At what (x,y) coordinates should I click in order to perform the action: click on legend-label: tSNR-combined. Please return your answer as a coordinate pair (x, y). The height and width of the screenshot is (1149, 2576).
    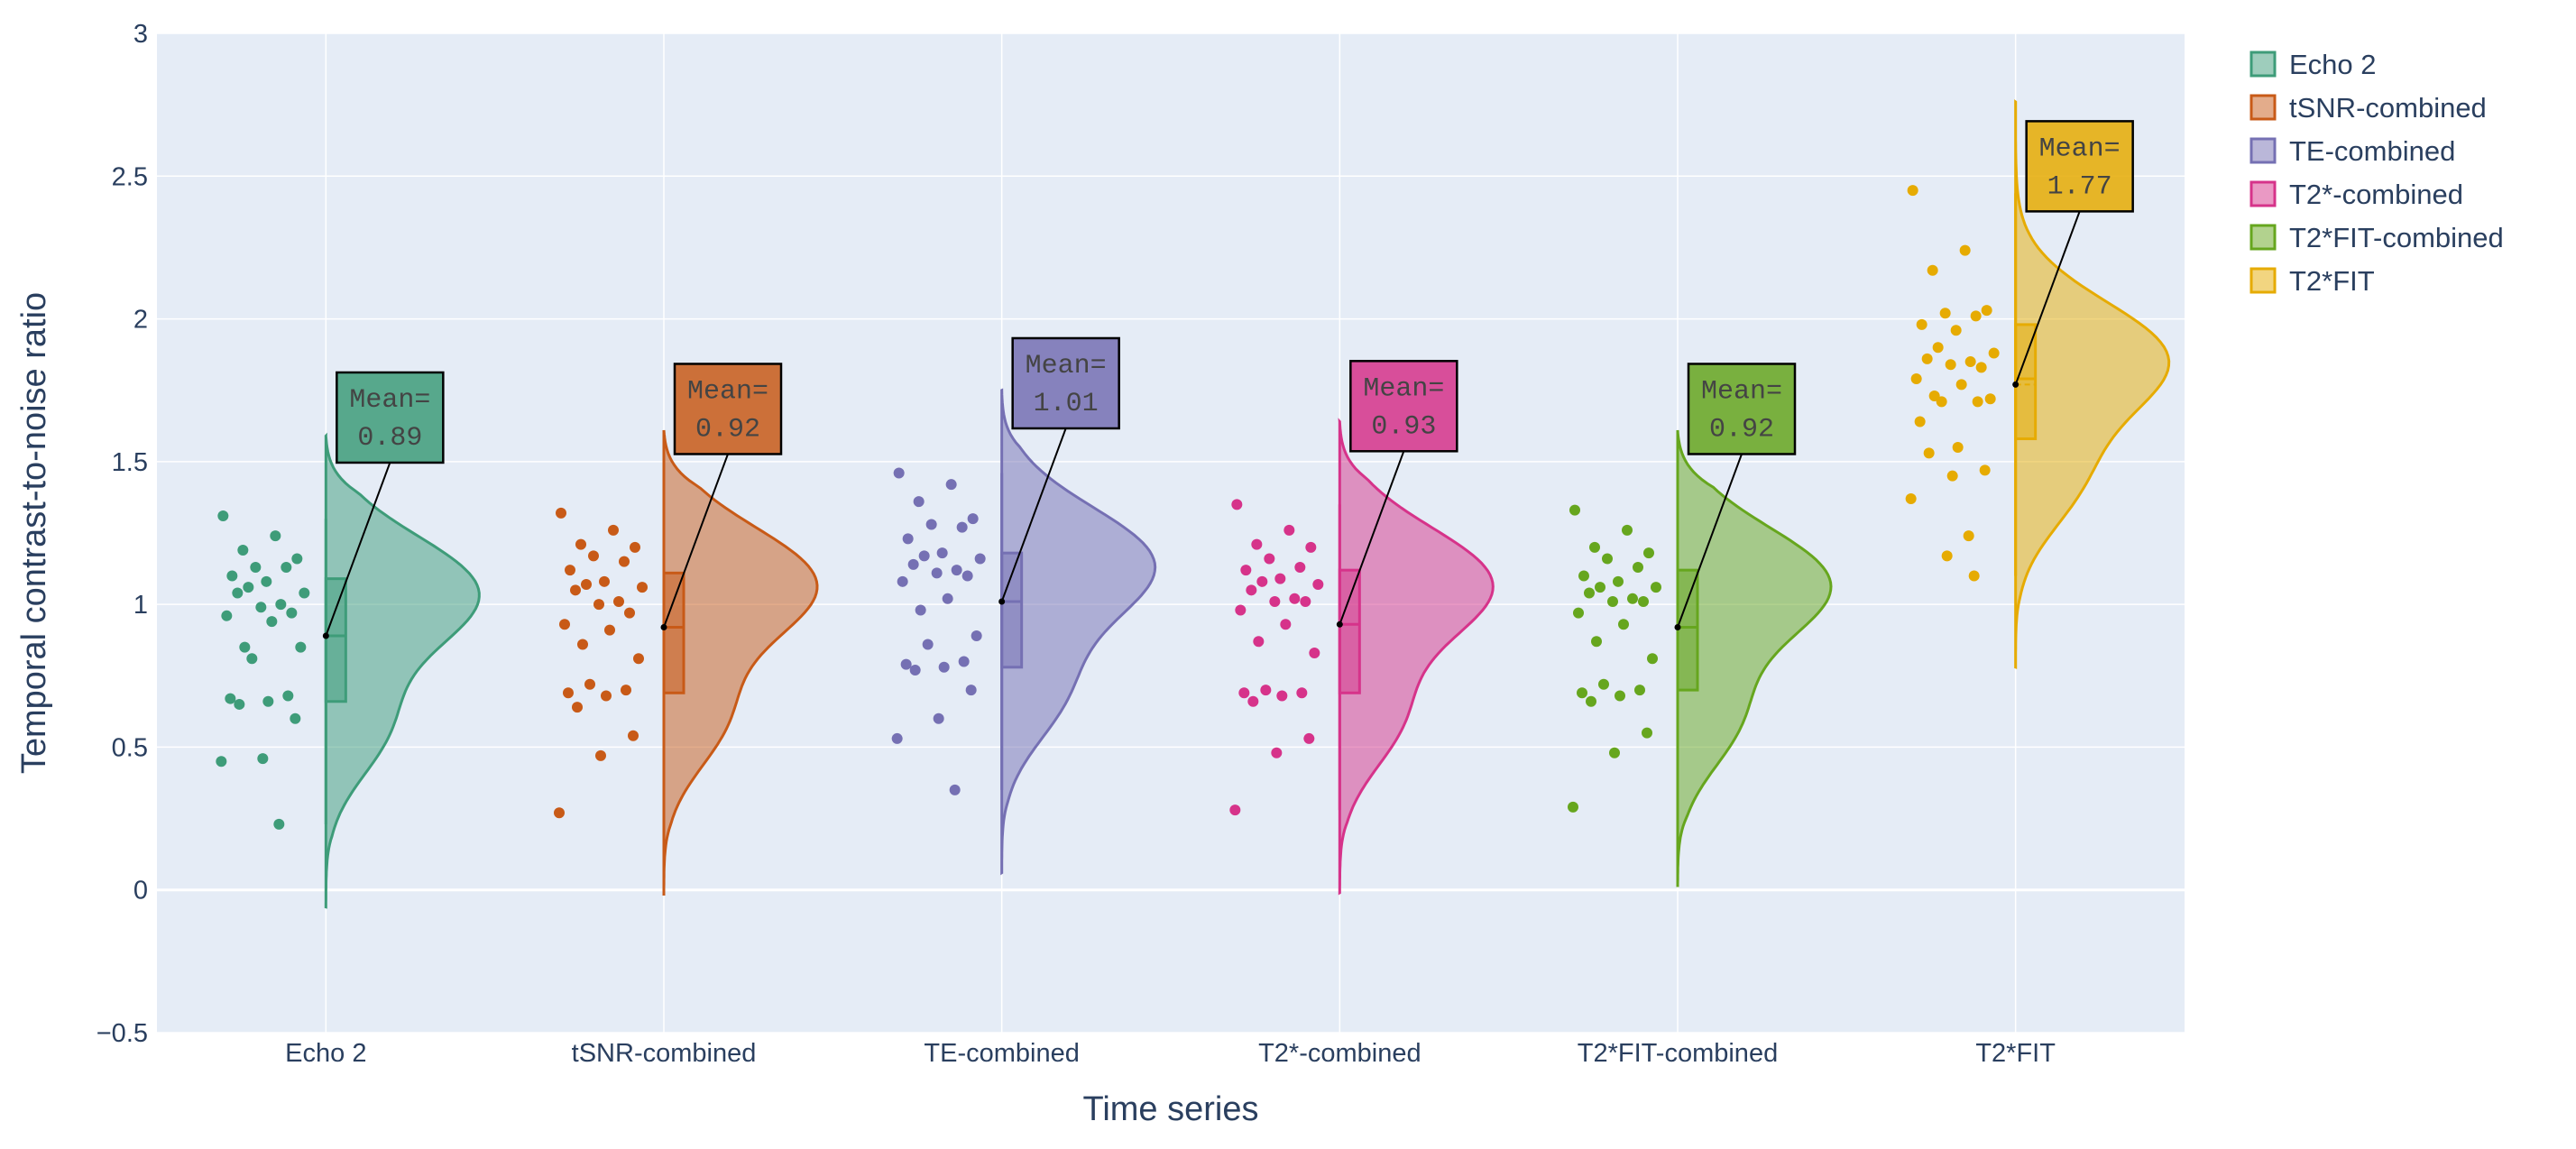
    Looking at the image, I should click on (2388, 108).